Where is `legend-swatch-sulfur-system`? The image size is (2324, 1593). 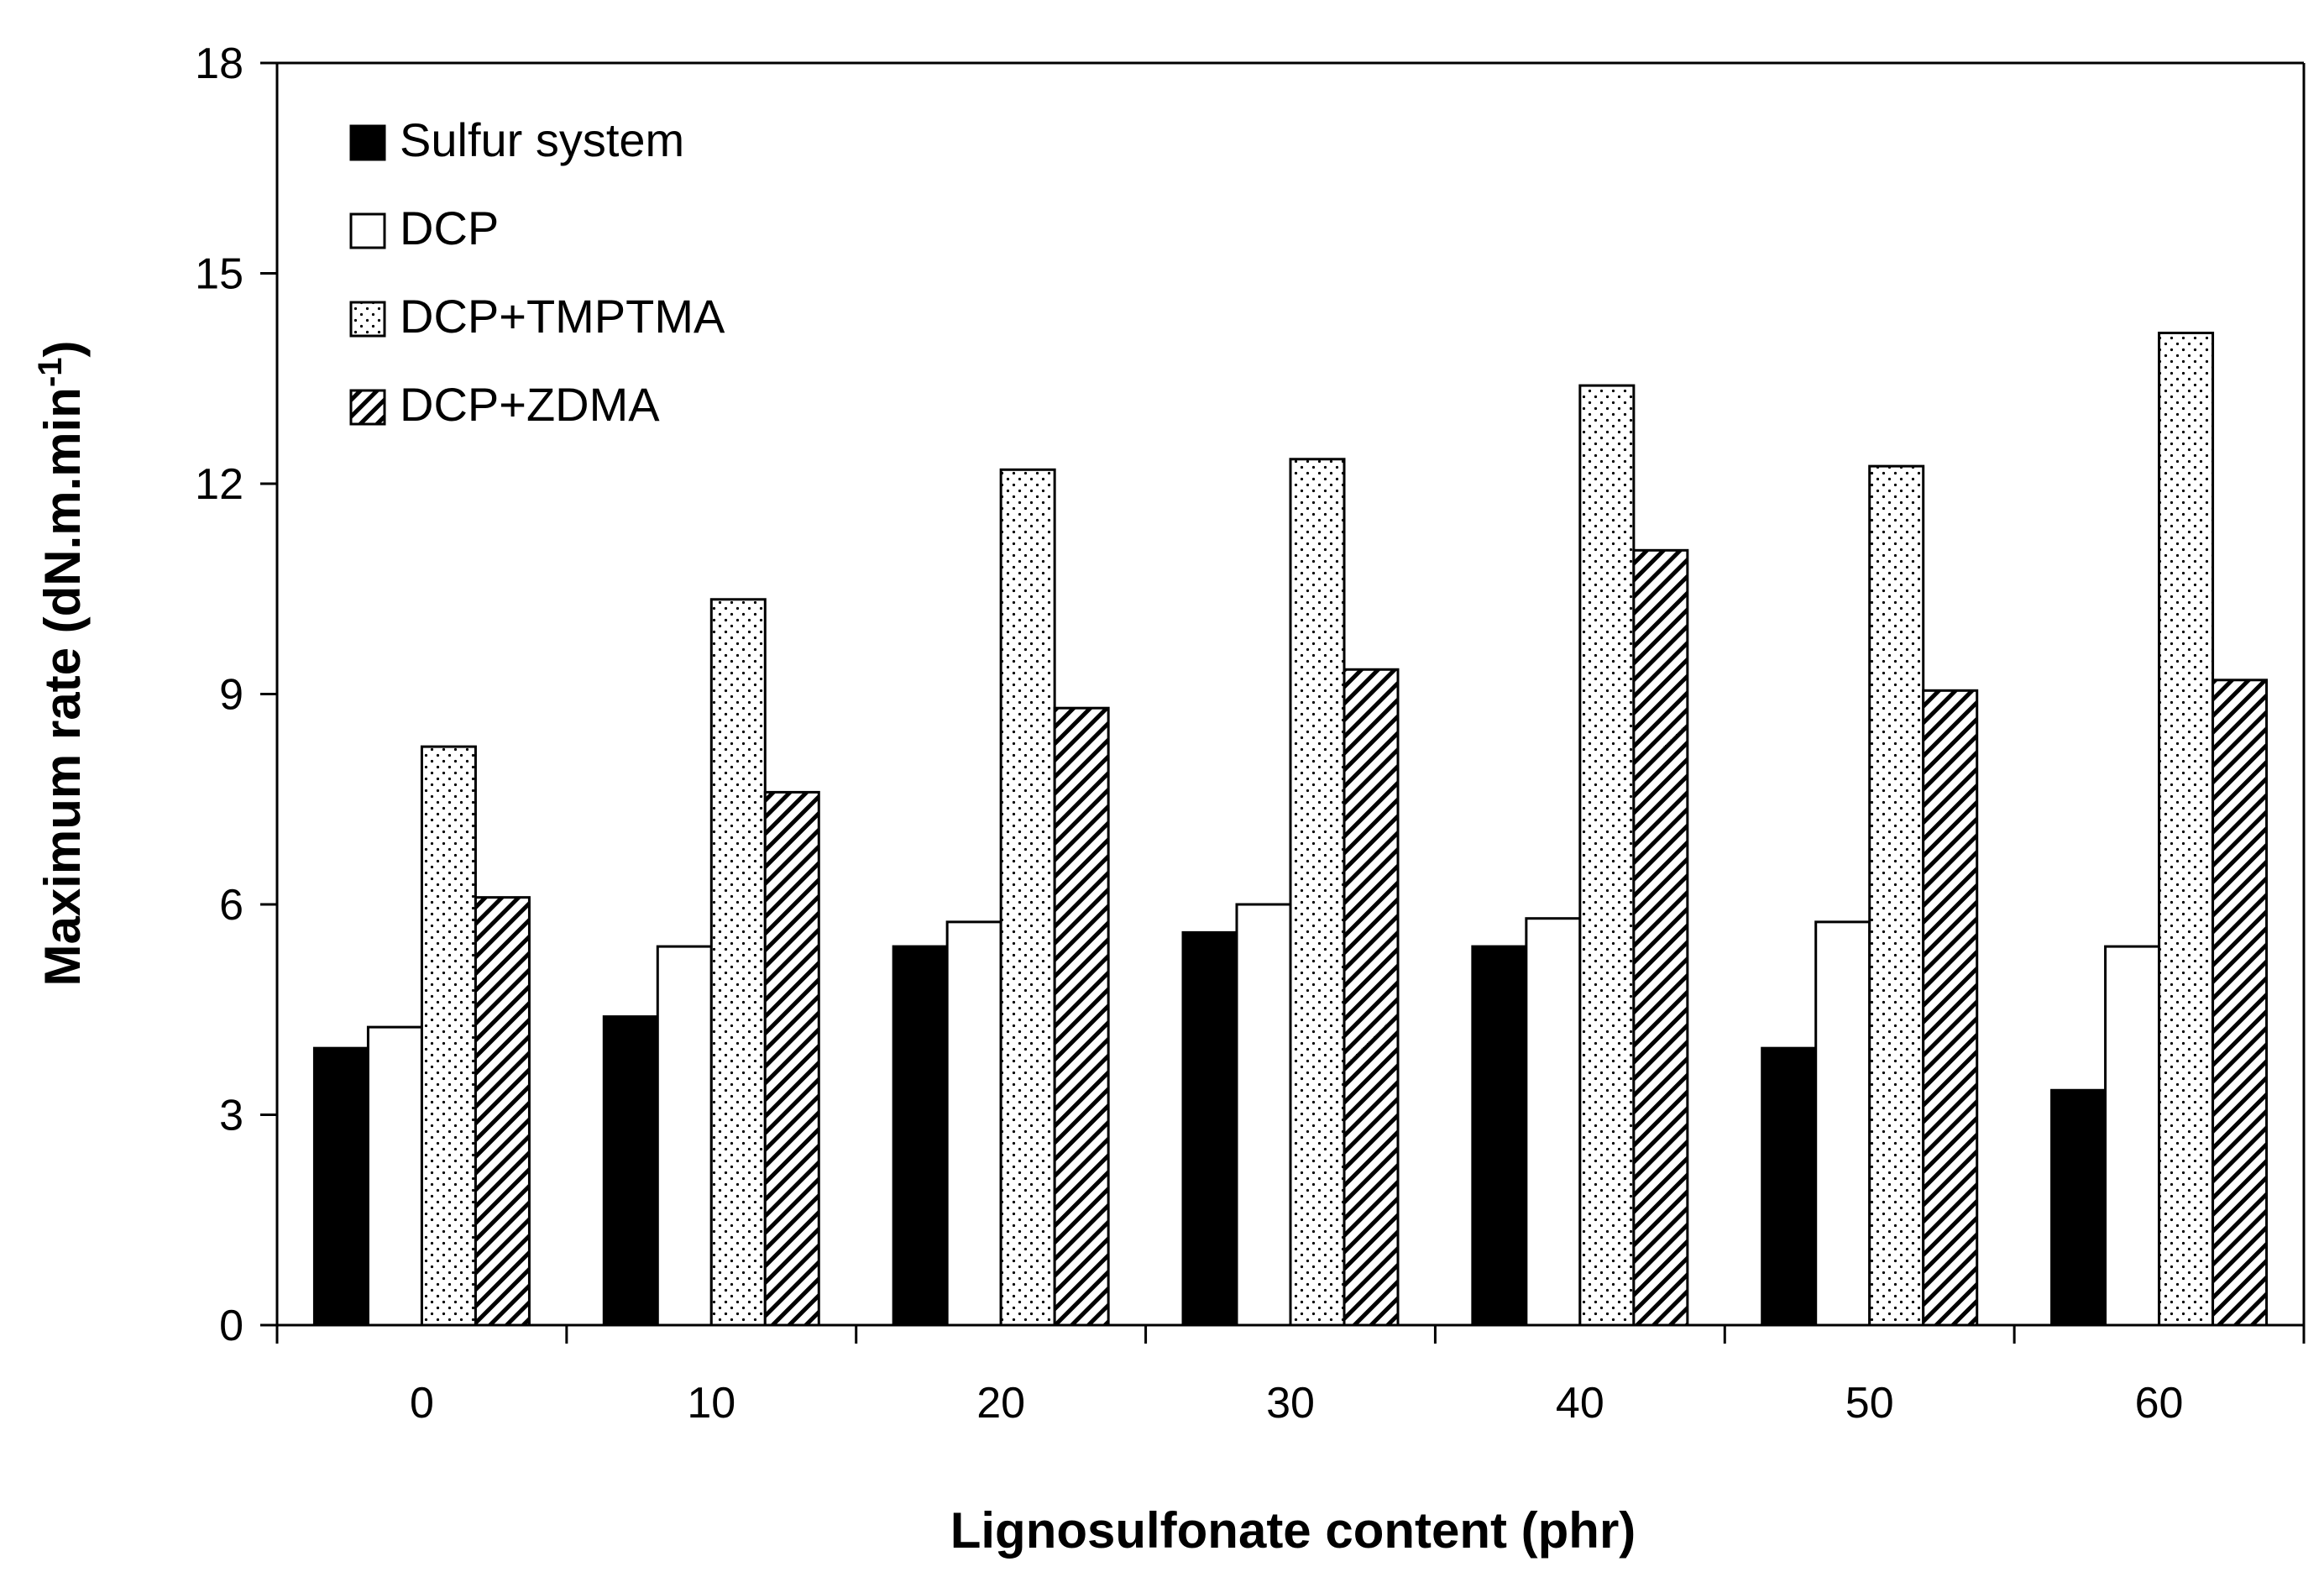
legend-swatch-sulfur-system is located at coordinates (368, 142).